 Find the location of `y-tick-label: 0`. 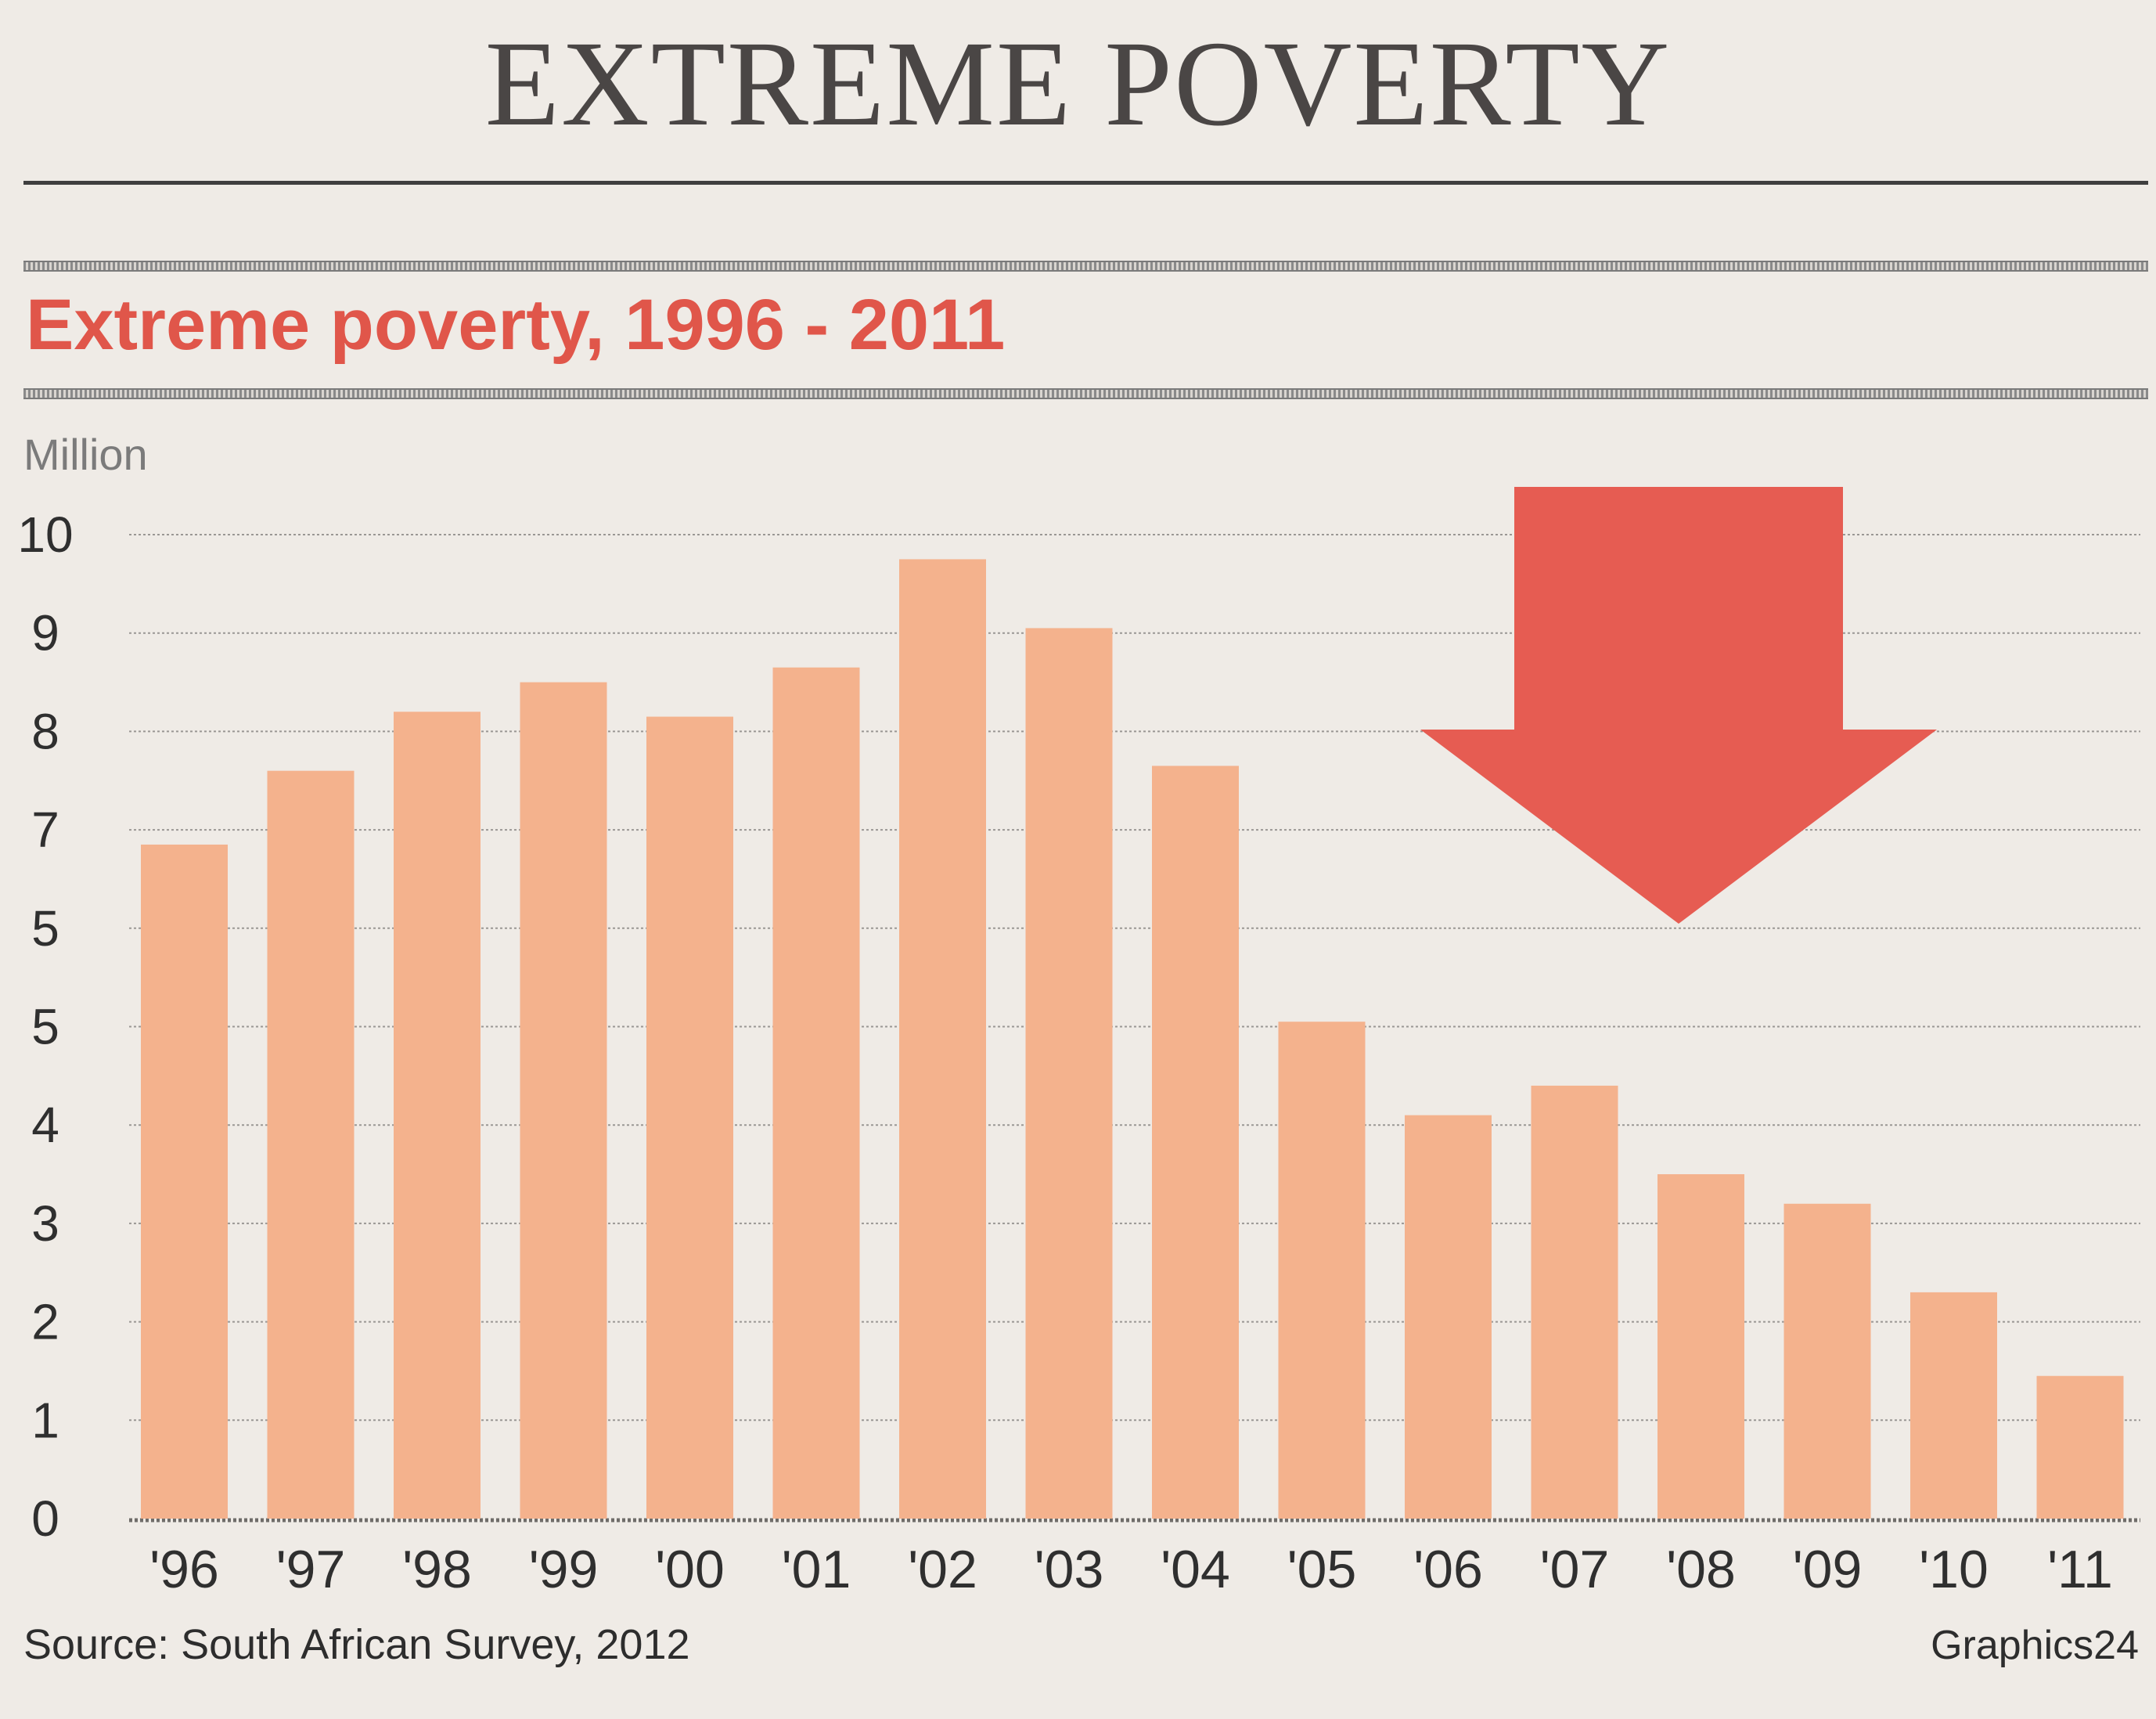

y-tick-label: 0 is located at coordinates (45, 1518).